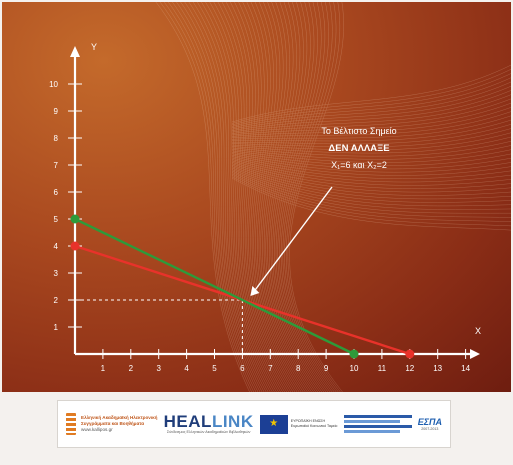  Describe the element at coordinates (430, 429) in the screenshot. I see `espa-years: 2007-2013` at that location.